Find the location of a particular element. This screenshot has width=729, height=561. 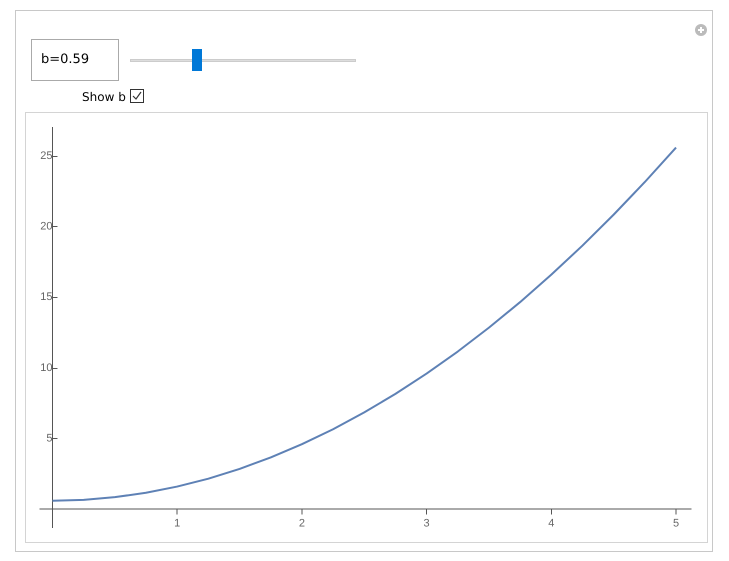

x-tick-label: 1 is located at coordinates (177, 524).